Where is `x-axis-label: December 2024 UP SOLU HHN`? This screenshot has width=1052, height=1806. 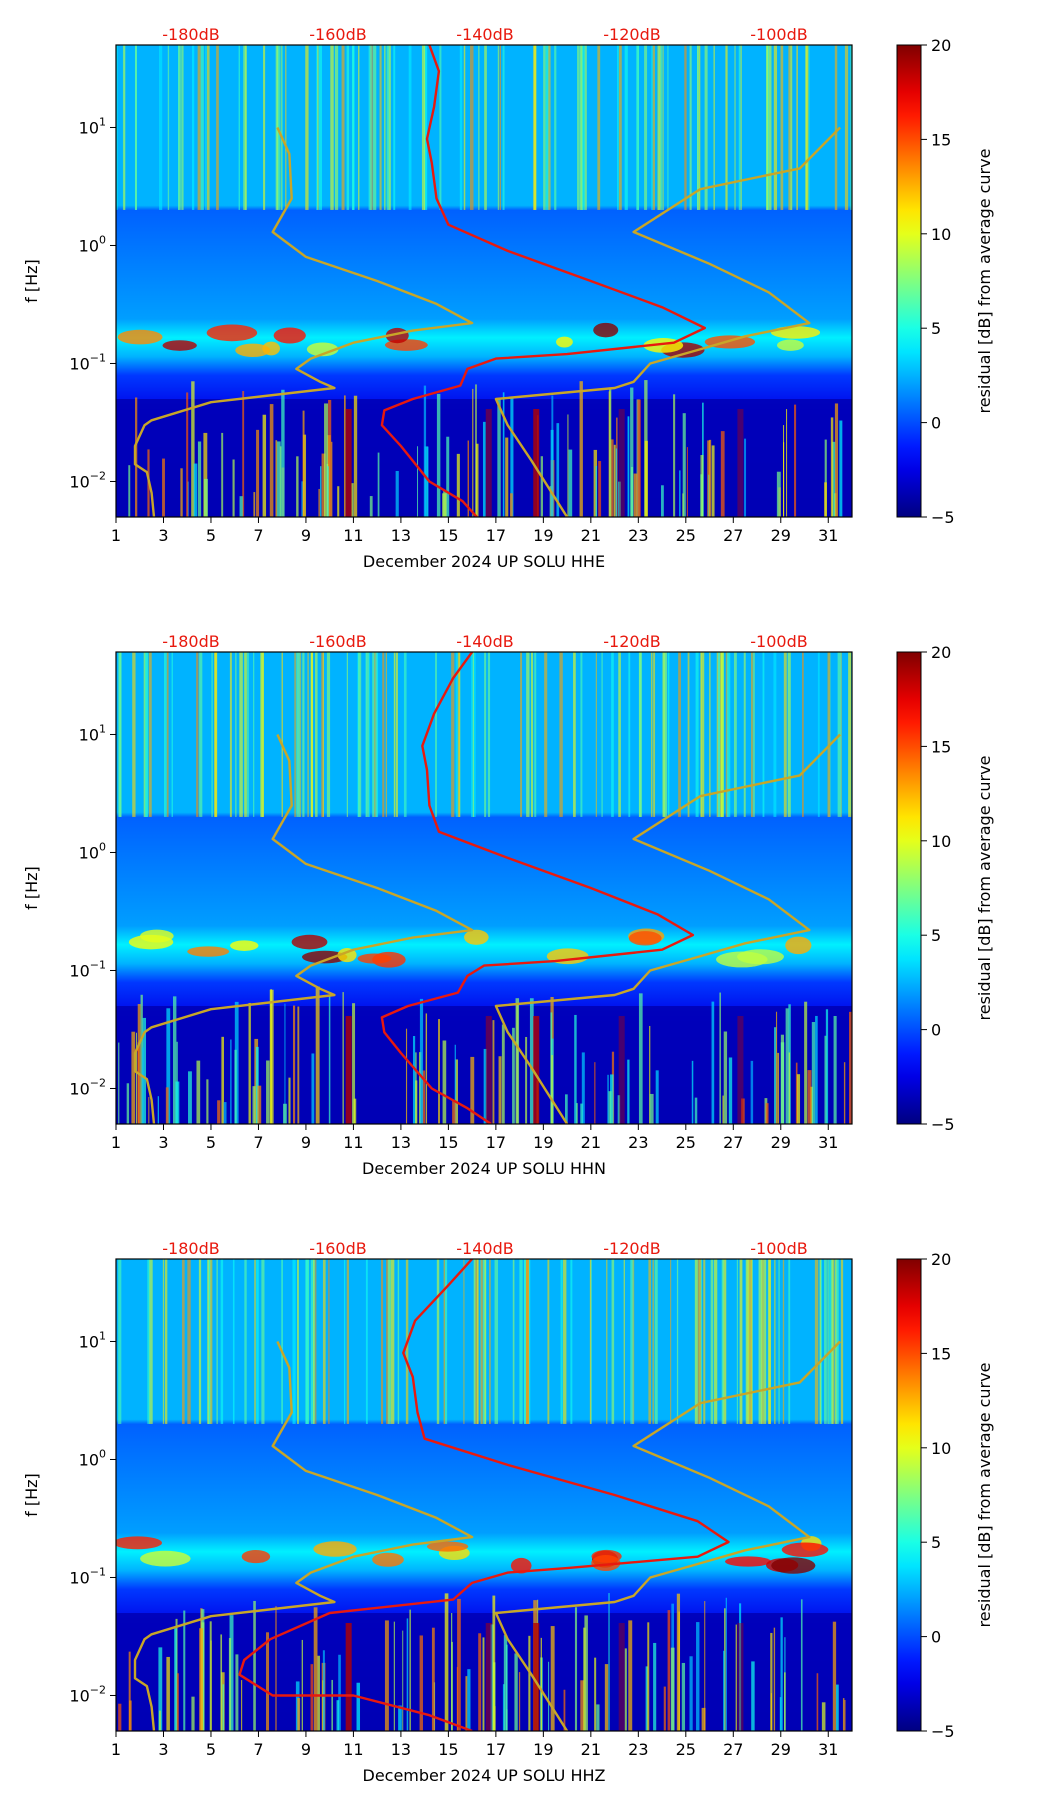
x-axis-label: December 2024 UP SOLU HHN is located at coordinates (484, 1168).